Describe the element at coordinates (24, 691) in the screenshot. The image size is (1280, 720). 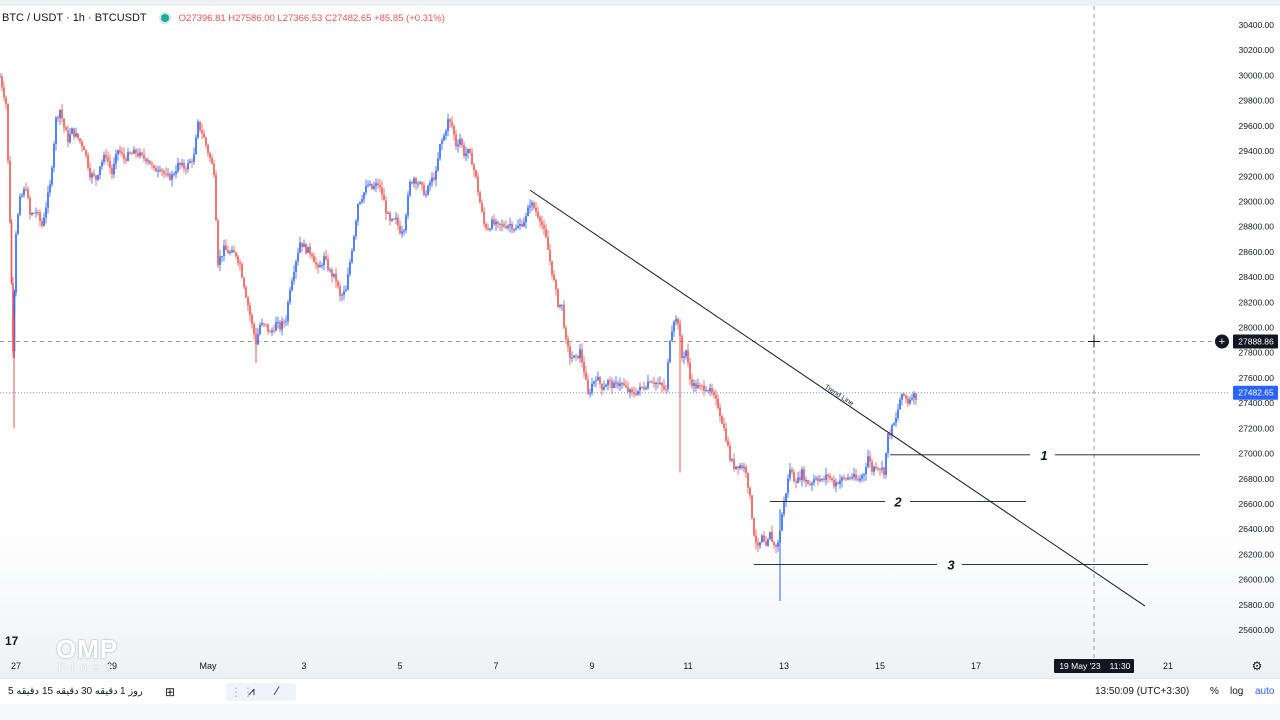
I see `timeframe-5m: 5 دقیقه` at that location.